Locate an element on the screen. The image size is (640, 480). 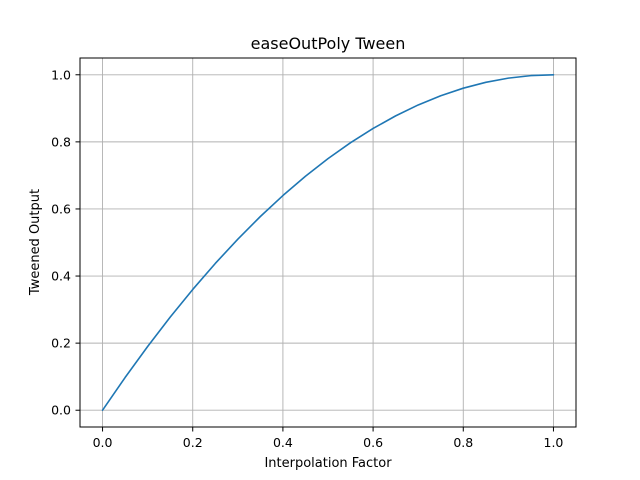
y-tick-label: 0.4 is located at coordinates (61, 276).